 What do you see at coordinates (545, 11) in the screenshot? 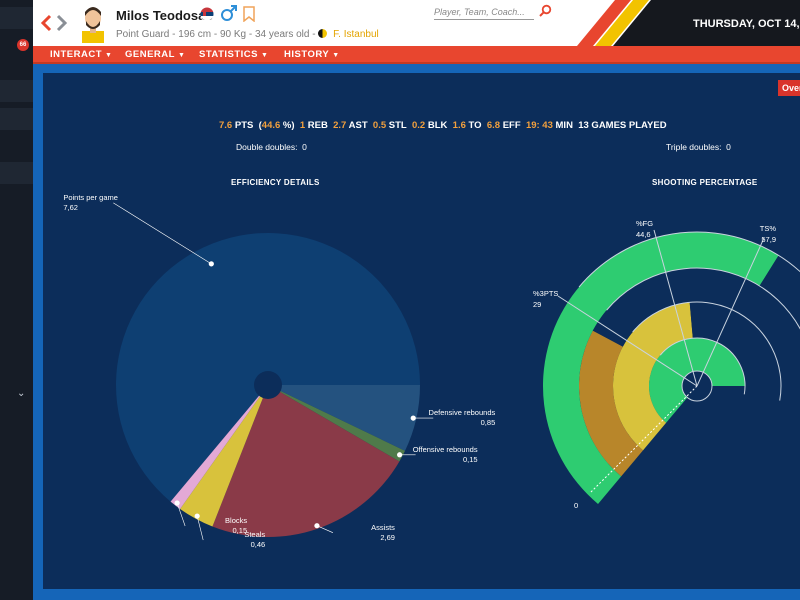
I see `search-icon` at bounding box center [545, 11].